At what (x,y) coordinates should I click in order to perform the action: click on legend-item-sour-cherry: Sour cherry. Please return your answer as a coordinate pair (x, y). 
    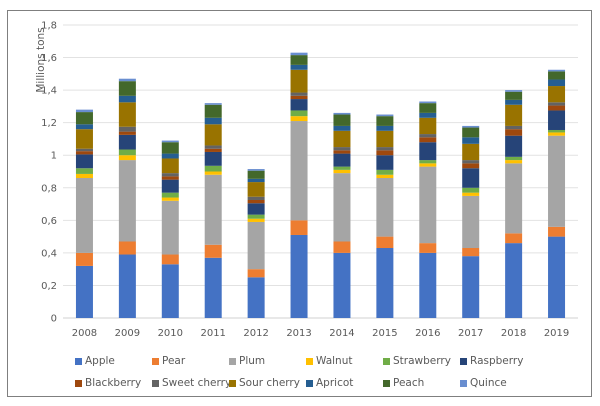
    Looking at the image, I should click on (267, 383).